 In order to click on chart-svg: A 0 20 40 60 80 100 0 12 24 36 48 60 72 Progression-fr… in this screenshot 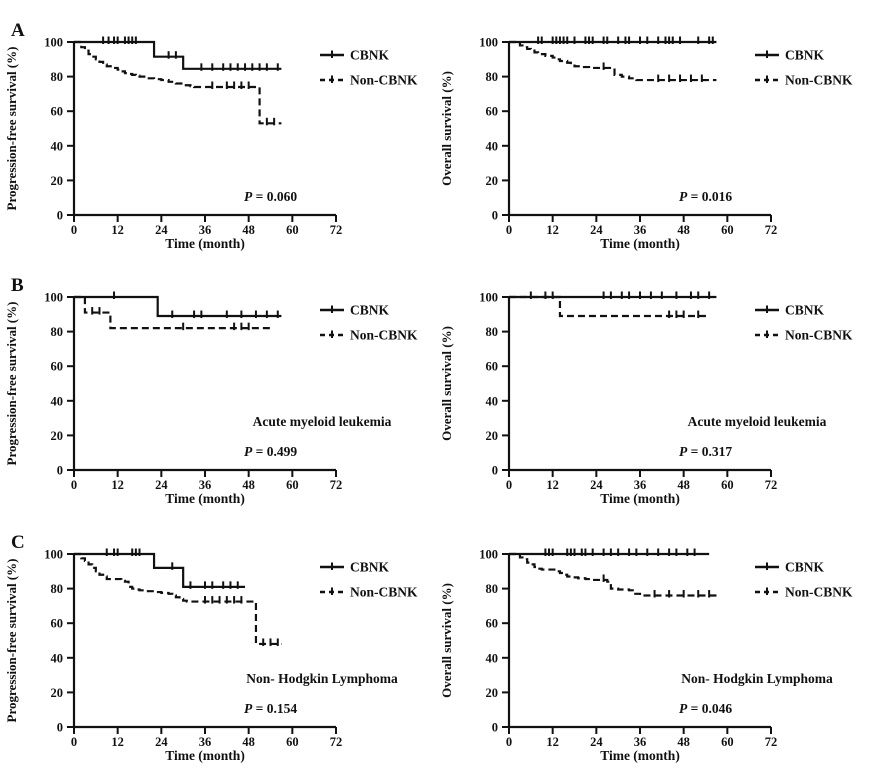, I will do `click(211, 135)`.